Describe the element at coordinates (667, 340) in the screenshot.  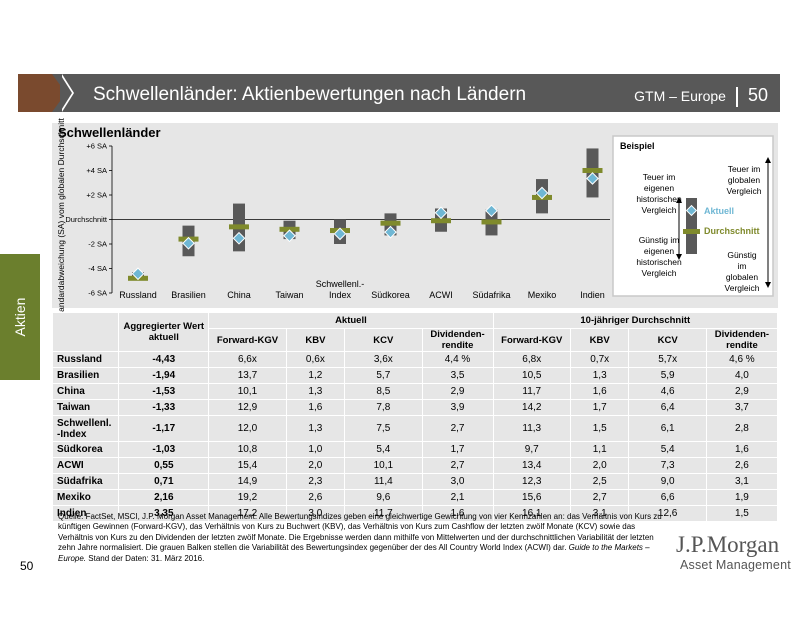
I see `subheader-6: KCV` at that location.